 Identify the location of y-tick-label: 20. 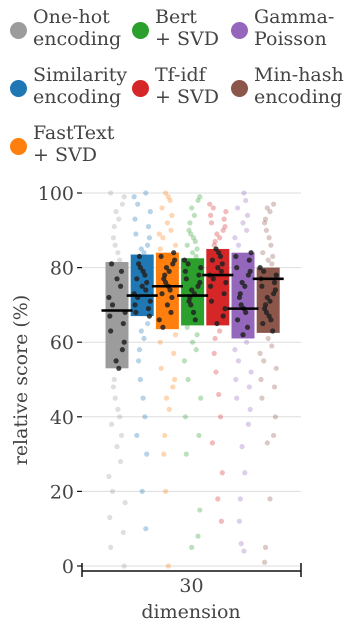
(62, 492).